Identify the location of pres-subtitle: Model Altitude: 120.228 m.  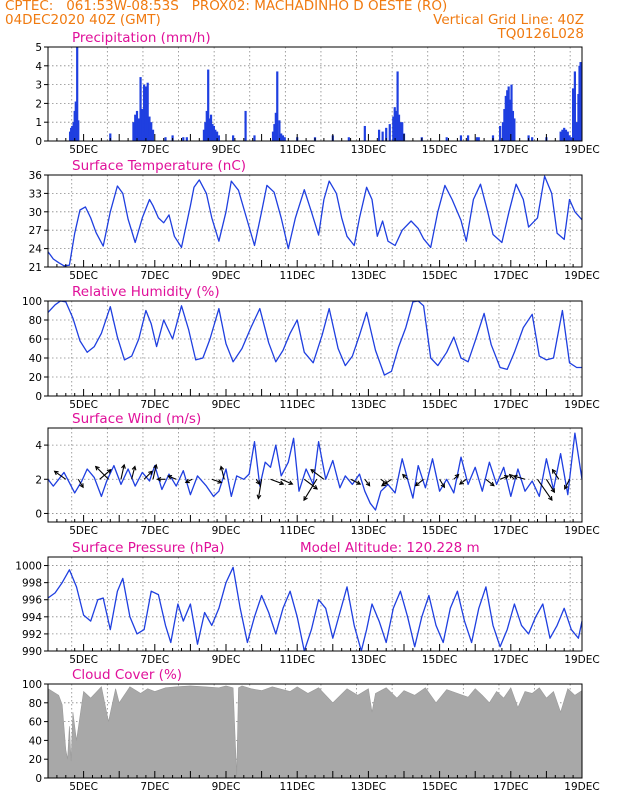
(390, 548).